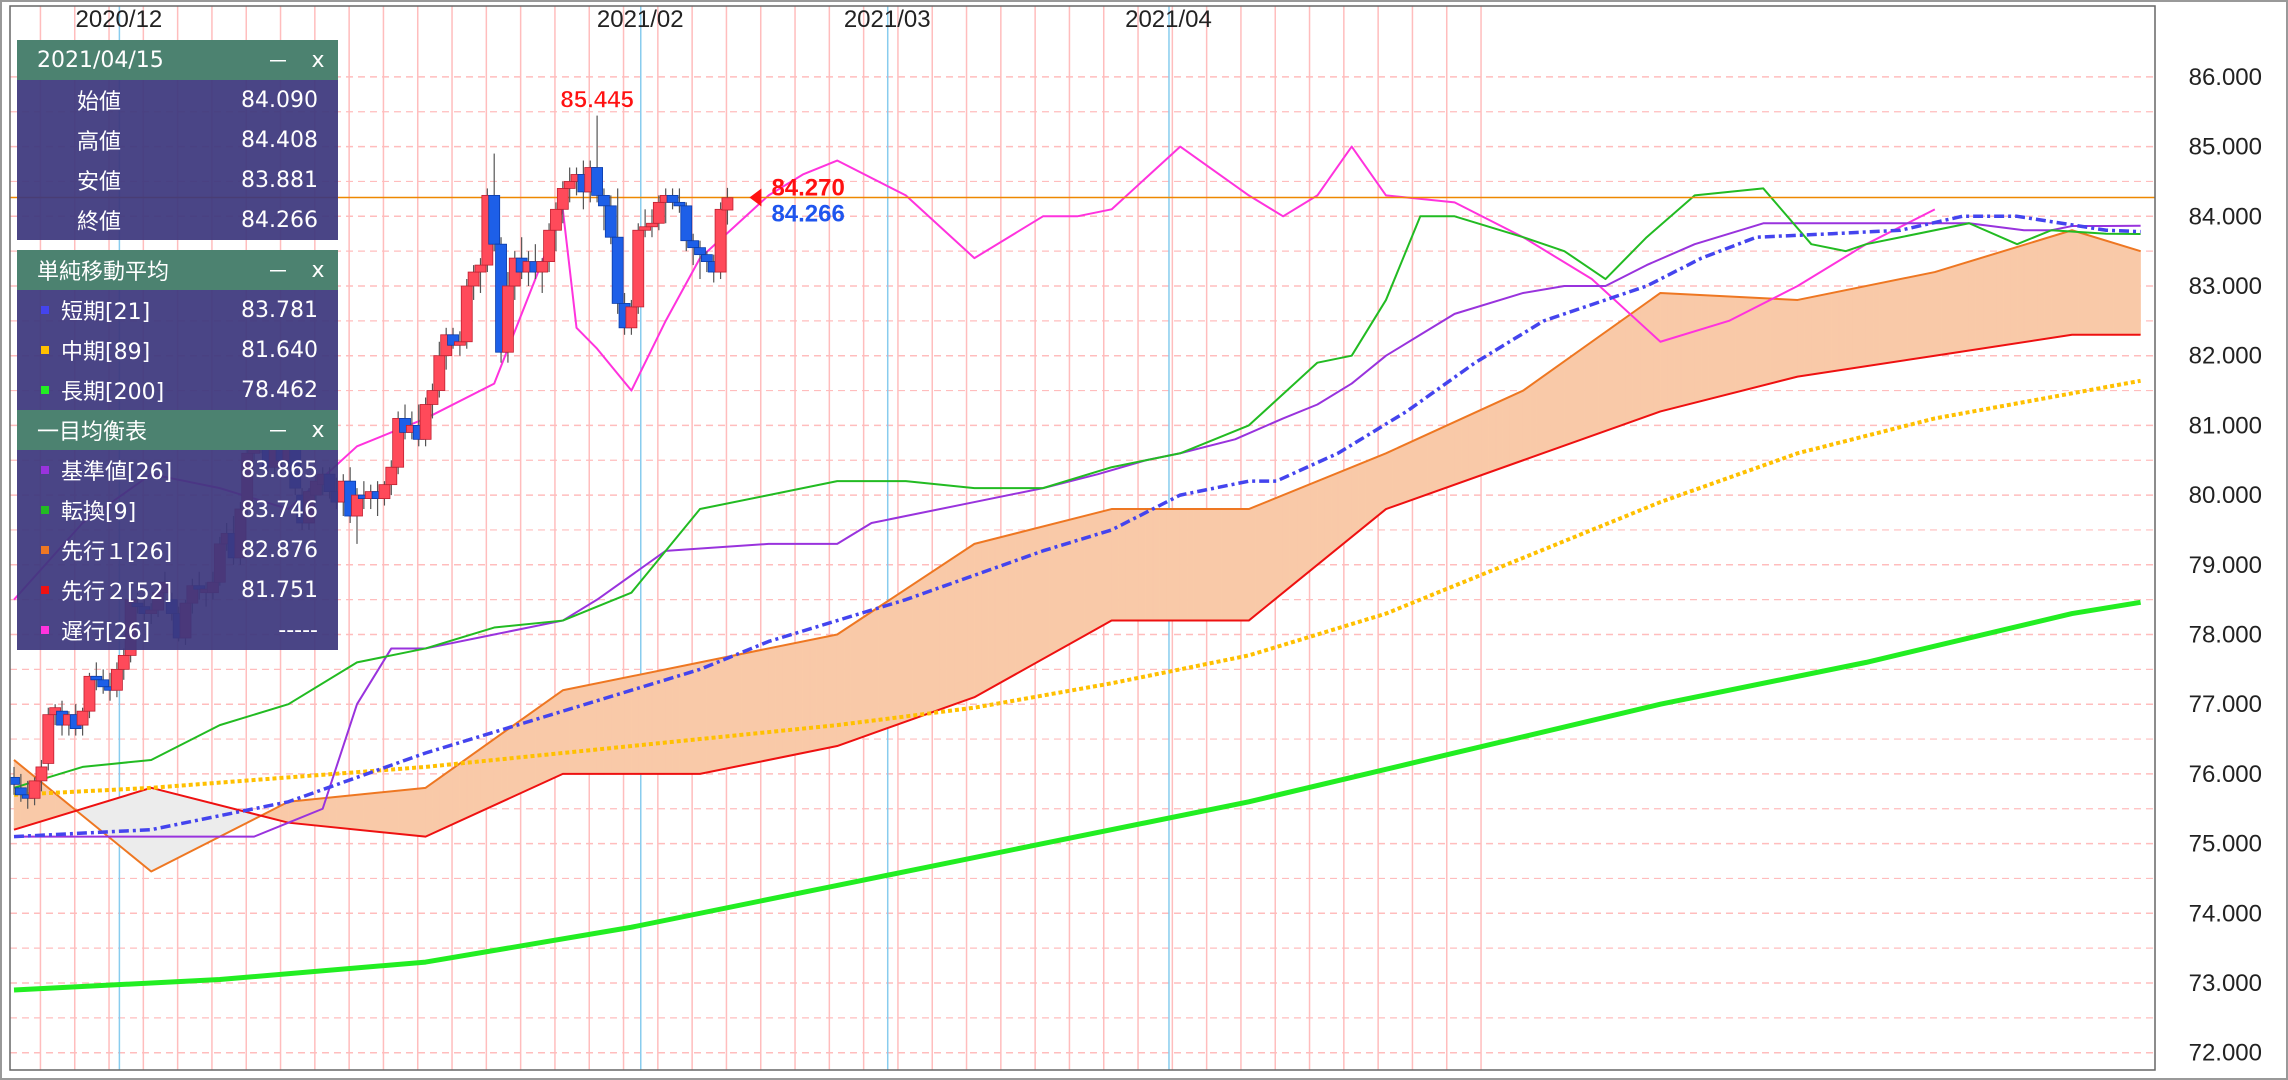  I want to click on y-tick-label: 85.000, so click(2225, 147).